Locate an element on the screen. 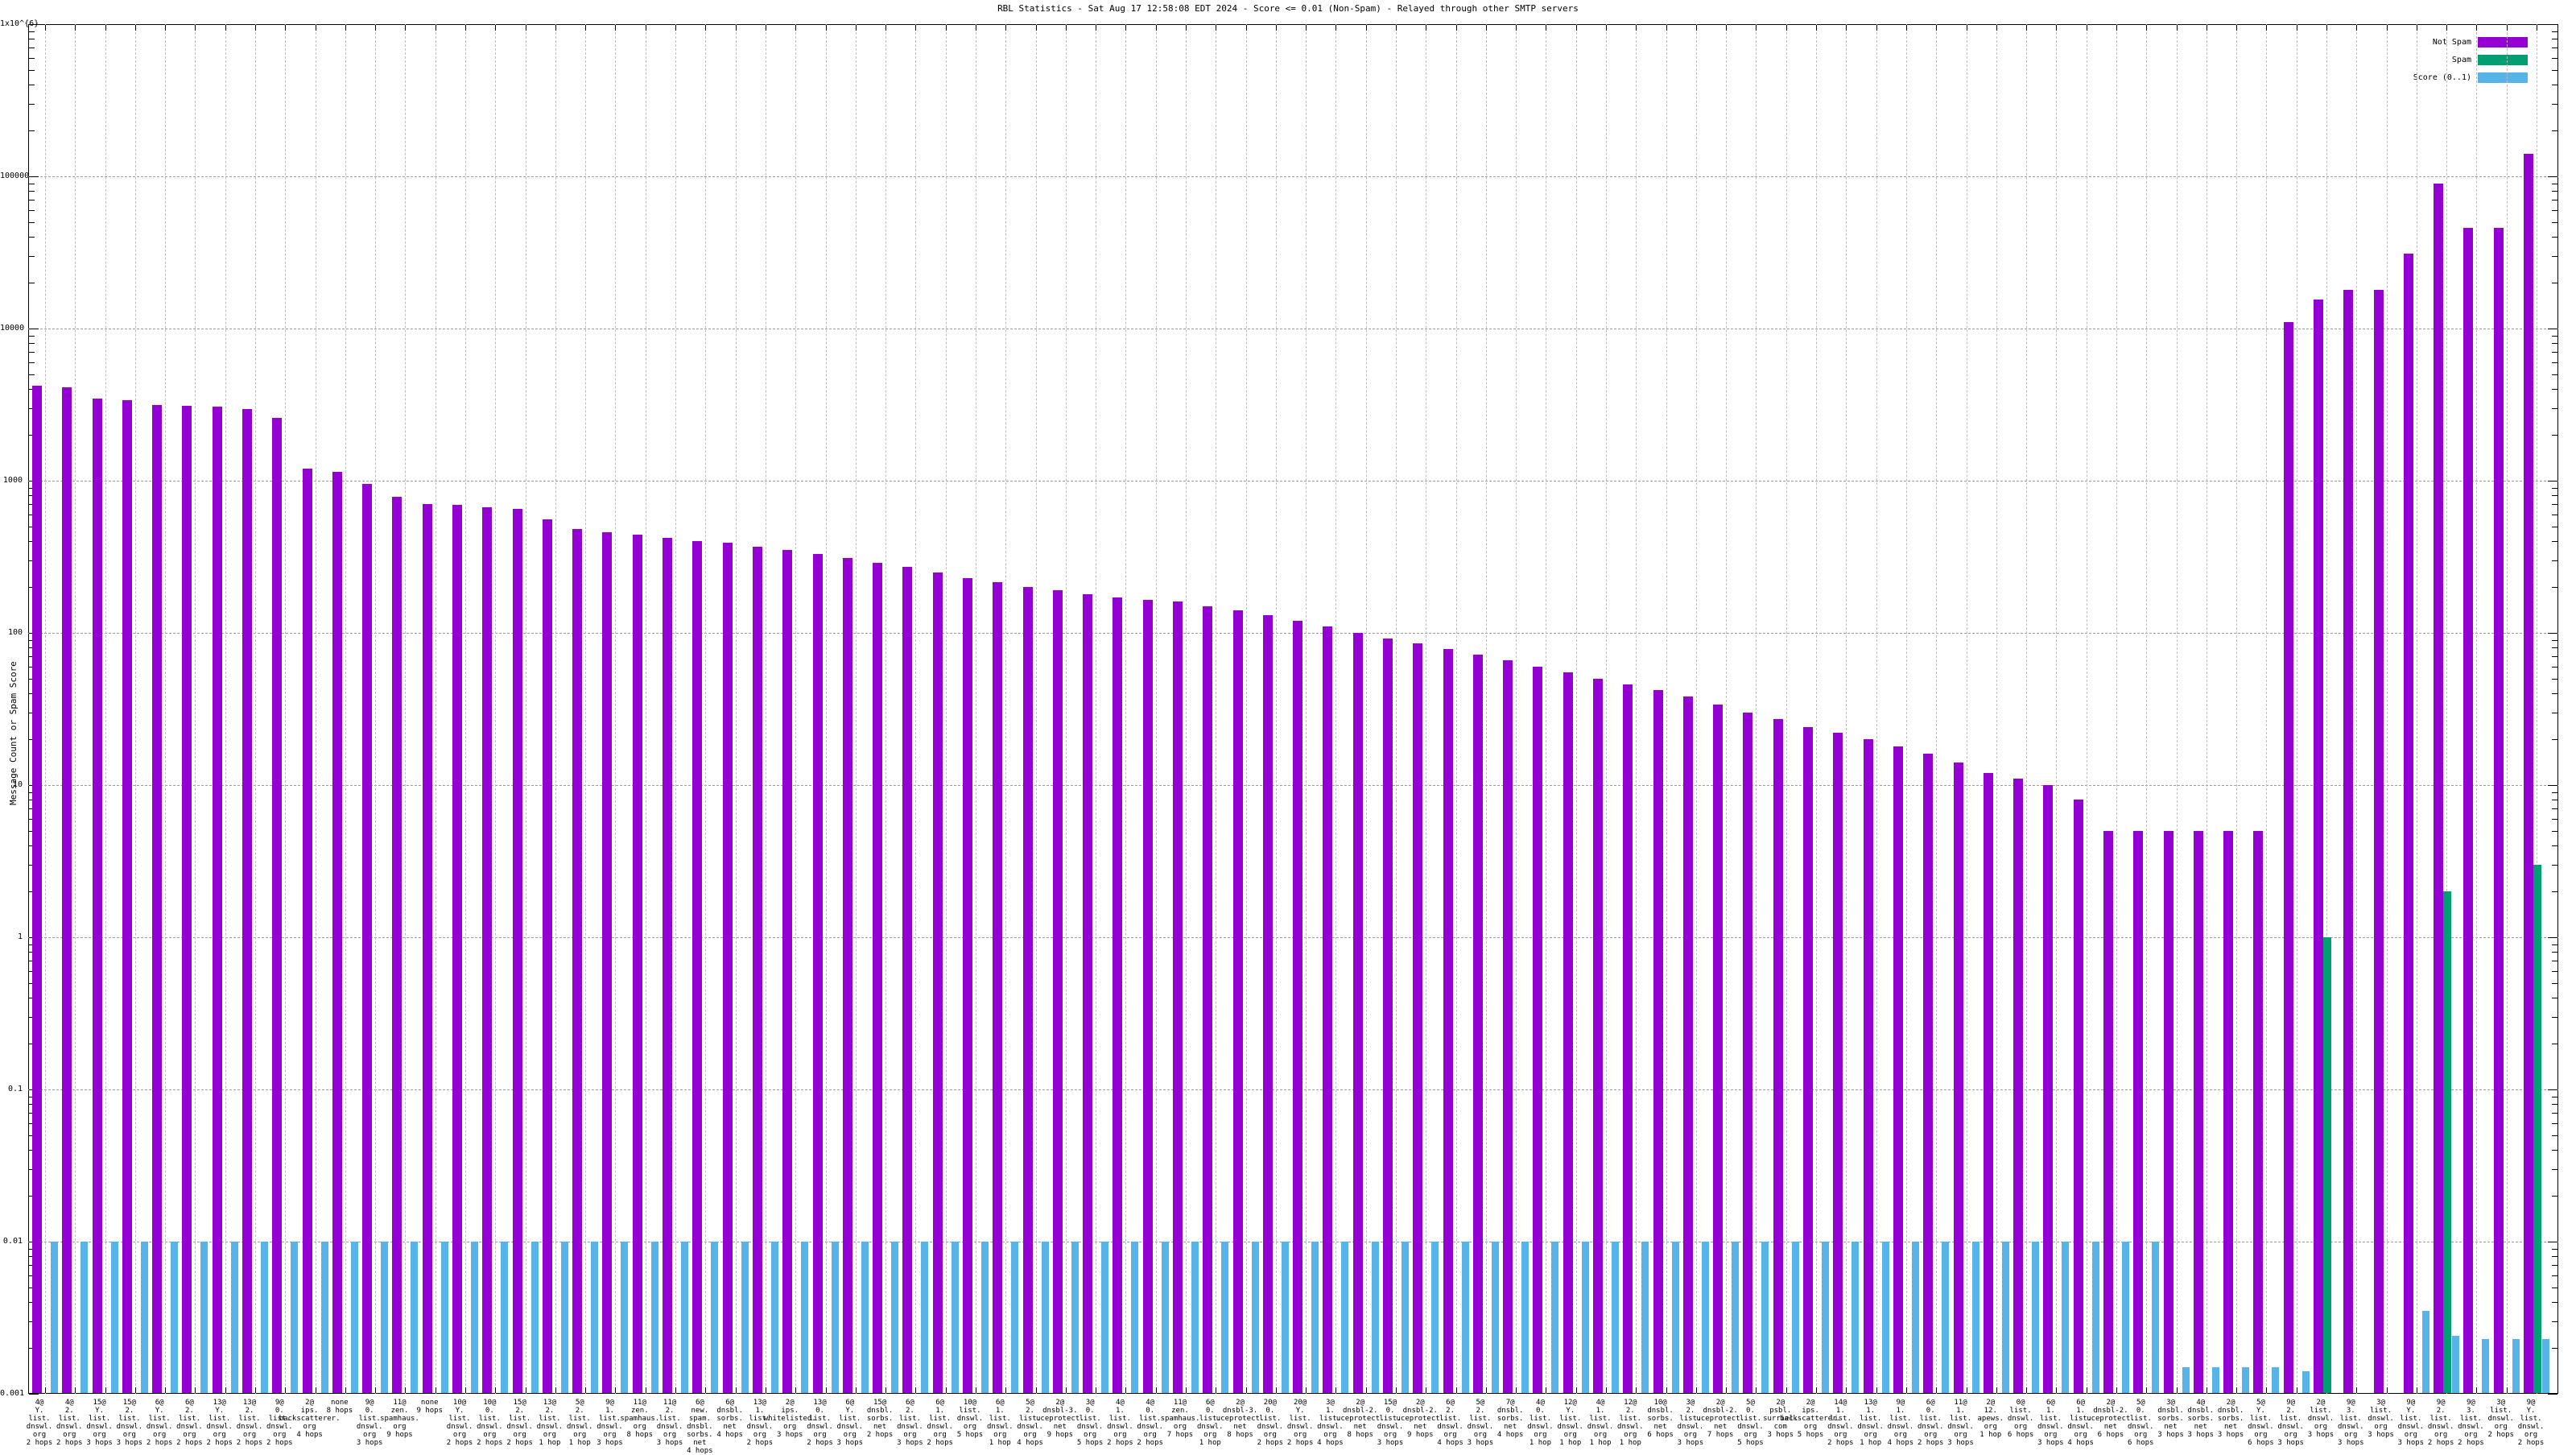  x-tick-label: 2@ 12. apews. org 1 hop is located at coordinates (1990, 1419).